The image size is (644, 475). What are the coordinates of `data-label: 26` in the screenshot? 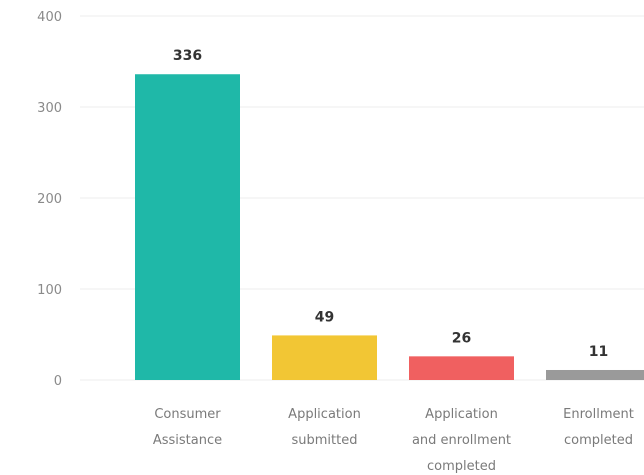 It's located at (461, 338).